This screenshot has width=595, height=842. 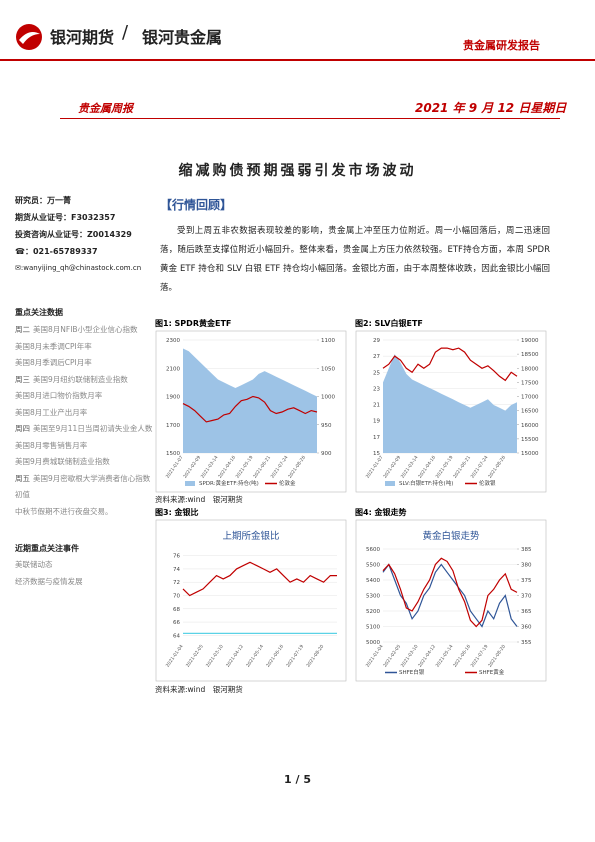 What do you see at coordinates (526, 597) in the screenshot?
I see `y2-tick-label: 370` at bounding box center [526, 597].